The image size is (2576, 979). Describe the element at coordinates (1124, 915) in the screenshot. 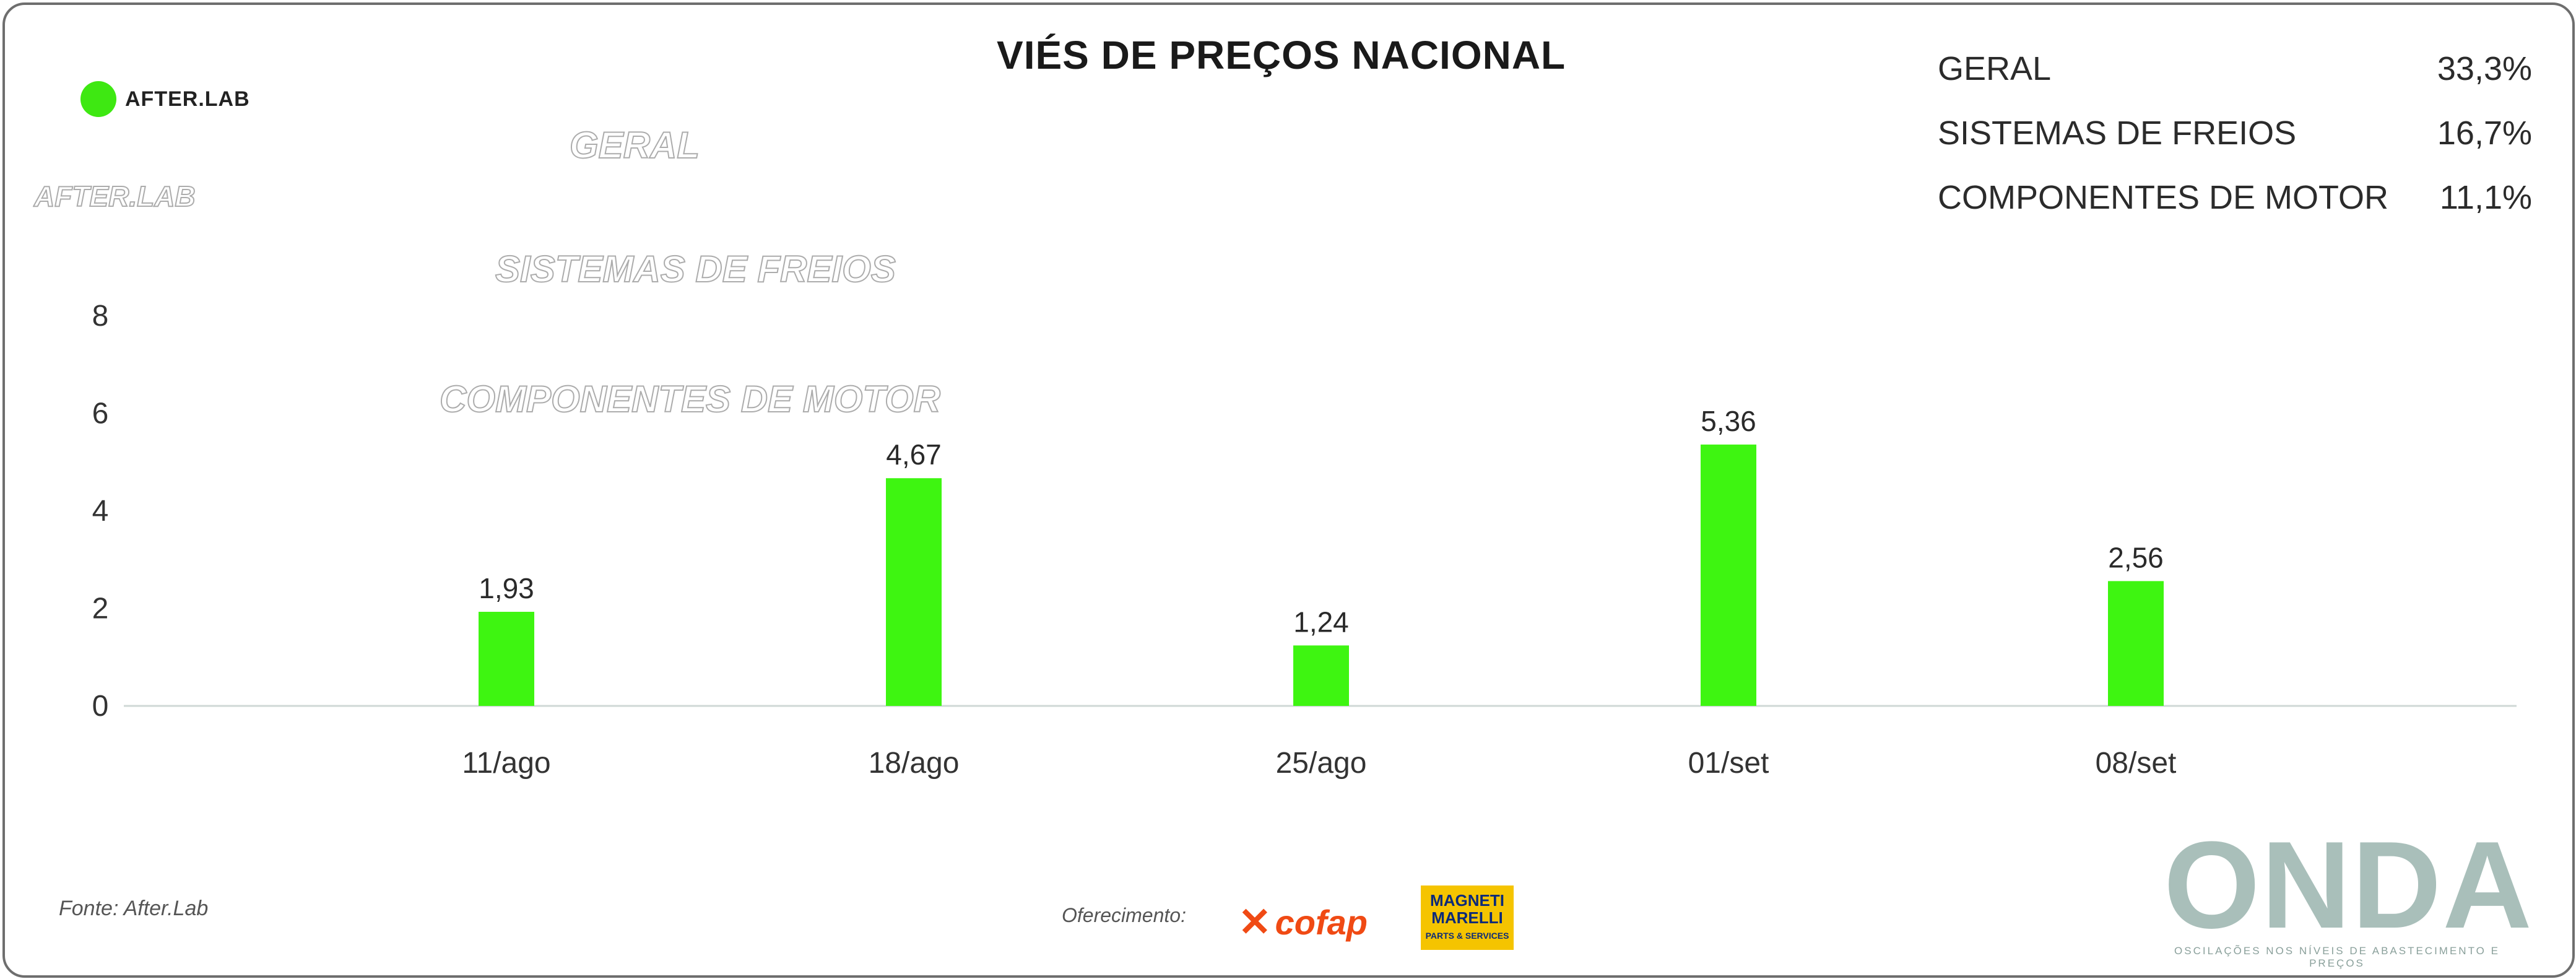

I see `sponsor-label: Oferecimento:` at that location.